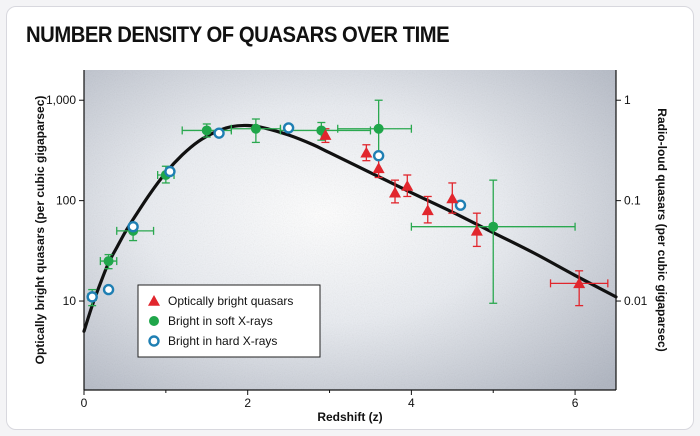 This screenshot has width=700, height=436. I want to click on x-tick-label: 2, so click(247, 403).